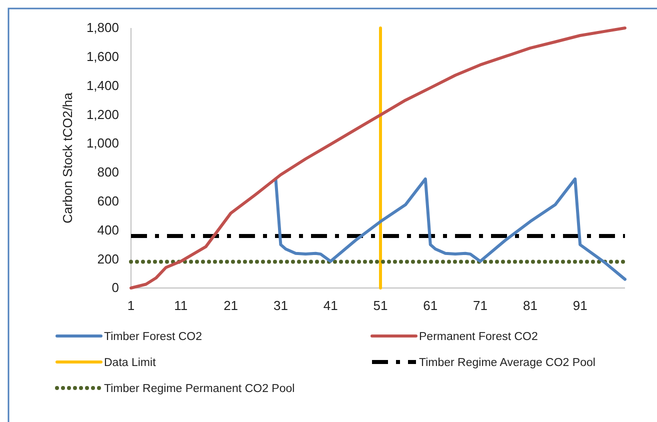 The image size is (657, 422). What do you see at coordinates (480, 306) in the screenshot?
I see `x-tick-label: 71` at bounding box center [480, 306].